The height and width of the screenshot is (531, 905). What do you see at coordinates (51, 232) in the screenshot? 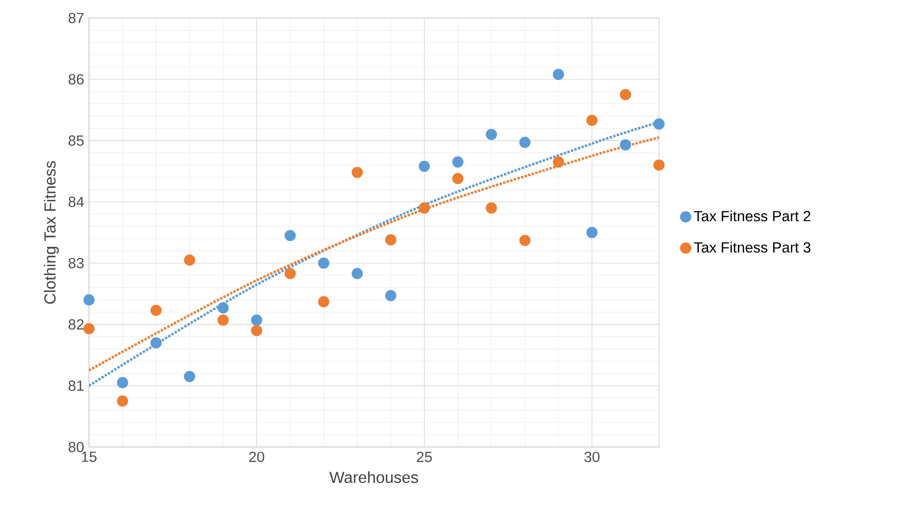
I see `y-axis-title: Clothing Tax Fitness` at bounding box center [51, 232].